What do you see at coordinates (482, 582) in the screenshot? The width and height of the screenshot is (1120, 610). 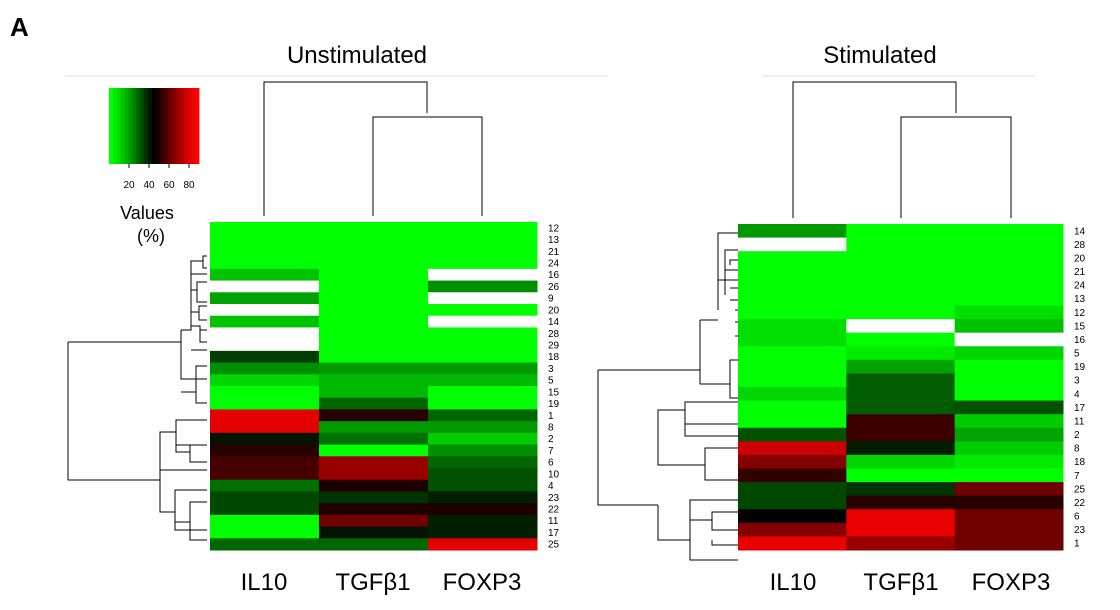 I see `column-label: FOXP3` at bounding box center [482, 582].